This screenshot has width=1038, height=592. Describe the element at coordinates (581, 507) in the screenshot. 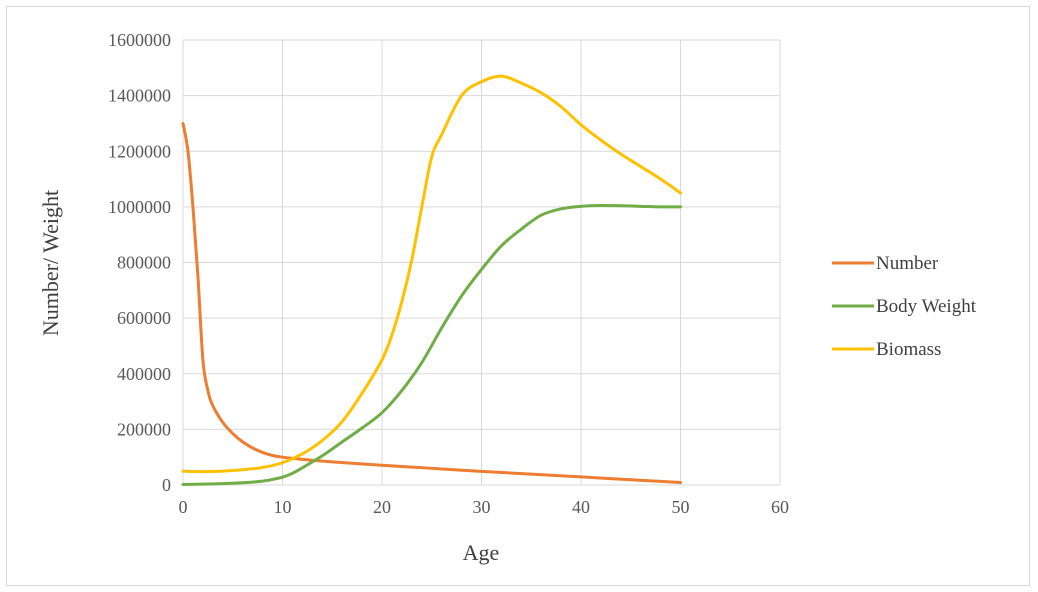

I see `x-tick-label: 40` at that location.